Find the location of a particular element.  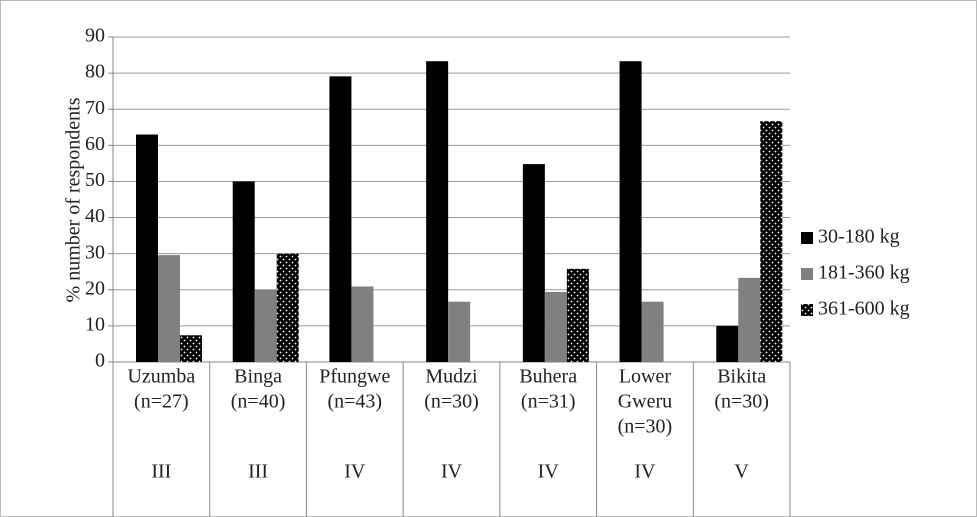

x-tick-label: (n=43) is located at coordinates (354, 402).